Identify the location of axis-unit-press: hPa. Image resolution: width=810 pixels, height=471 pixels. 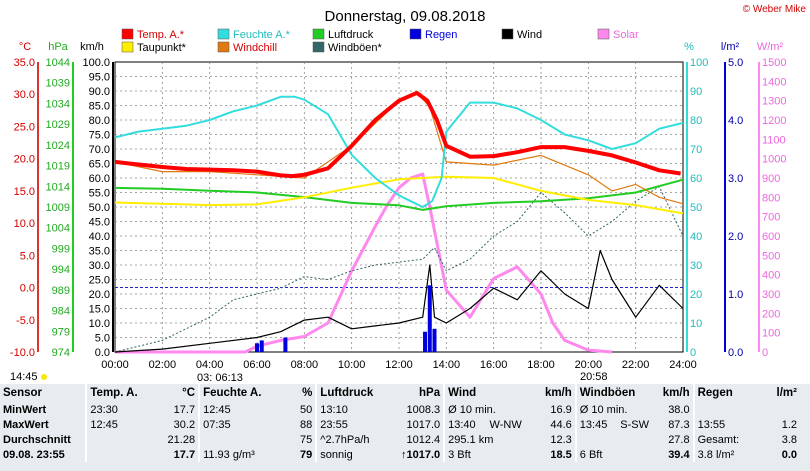
(58, 47).